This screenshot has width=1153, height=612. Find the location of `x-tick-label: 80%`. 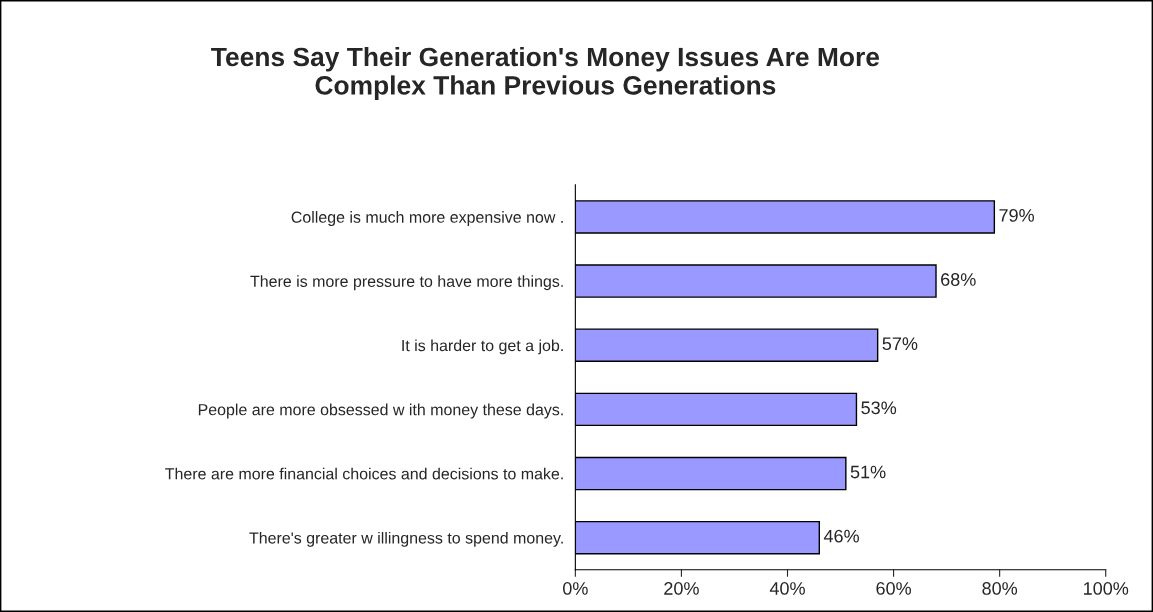

x-tick-label: 80% is located at coordinates (1000, 588).